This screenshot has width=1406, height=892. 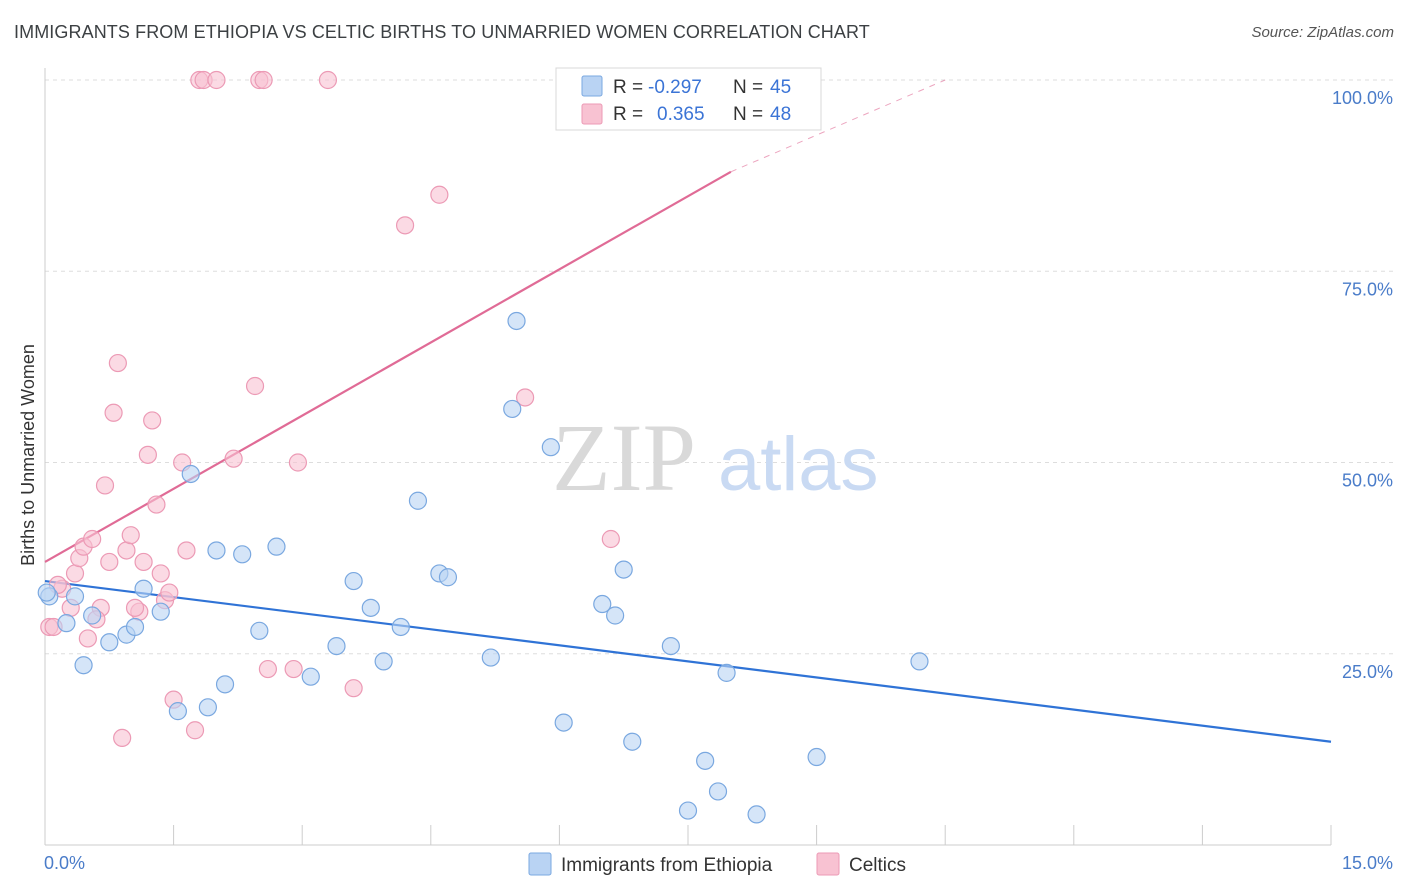 What do you see at coordinates (838, 126) in the screenshot?
I see `celtics-trend-line-extension` at bounding box center [838, 126].